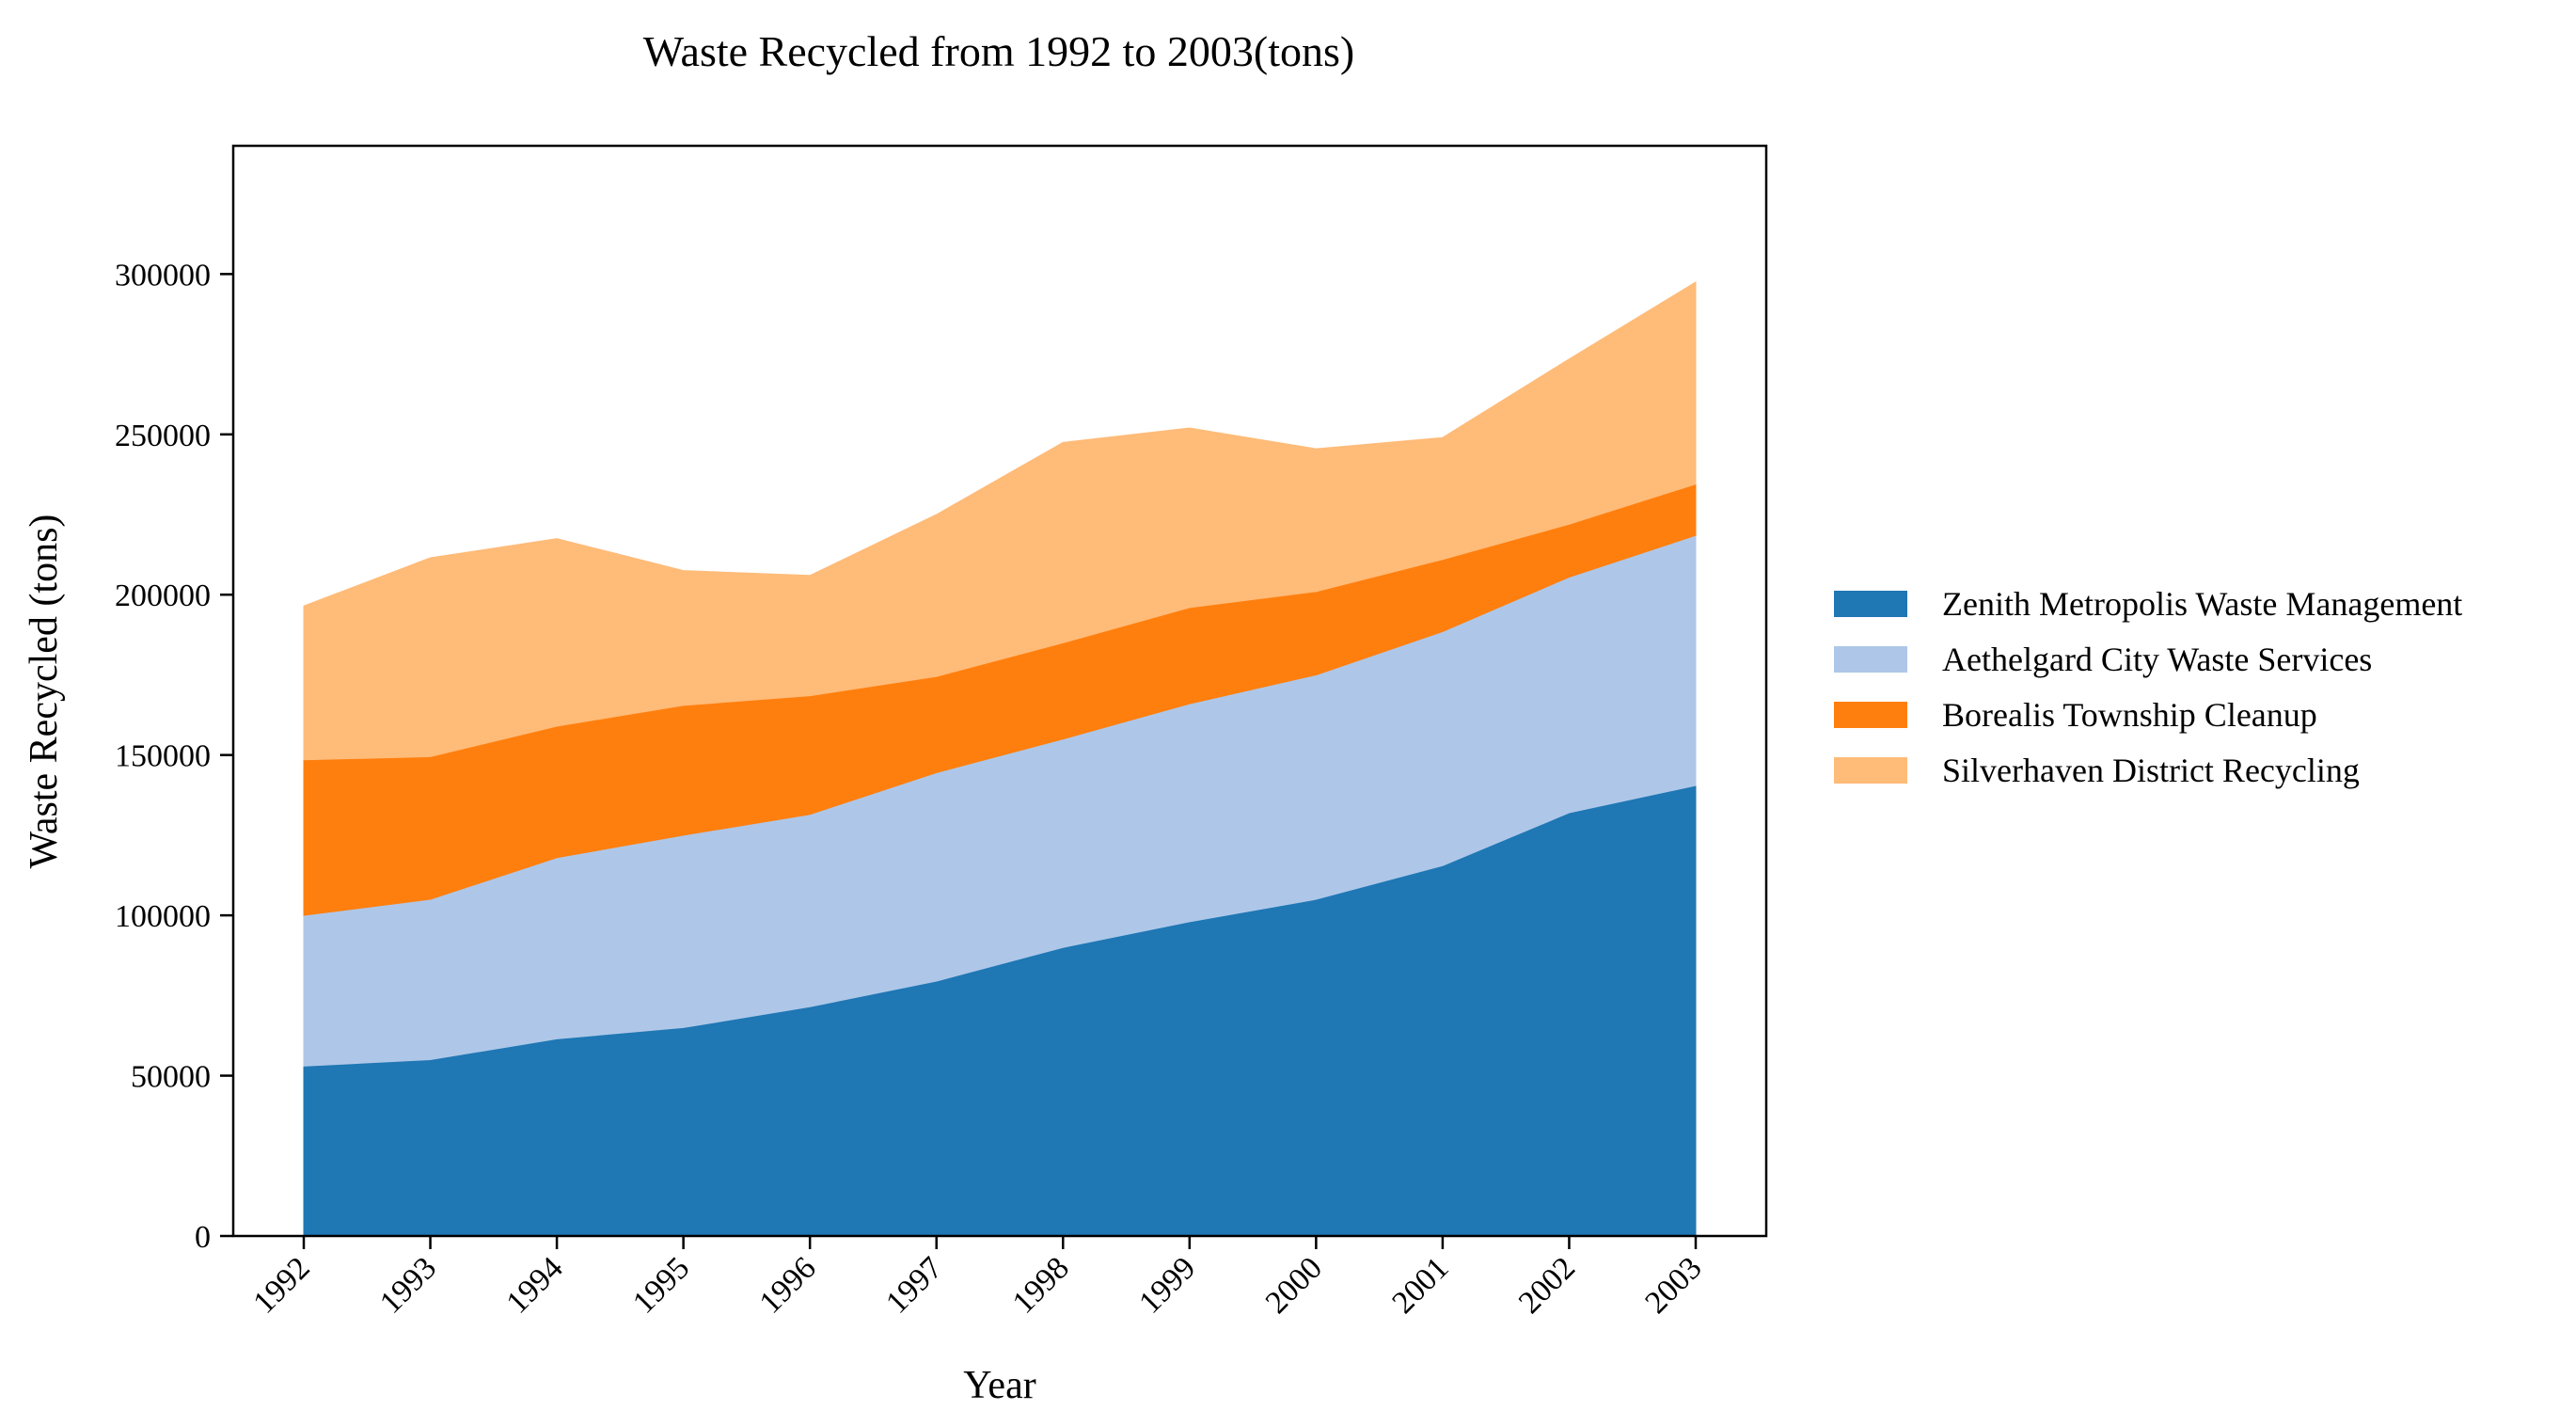 This screenshot has height=1426, width=2576. I want to click on legend-label-1: Zenith Metropolis Waste Management, so click(2202, 604).